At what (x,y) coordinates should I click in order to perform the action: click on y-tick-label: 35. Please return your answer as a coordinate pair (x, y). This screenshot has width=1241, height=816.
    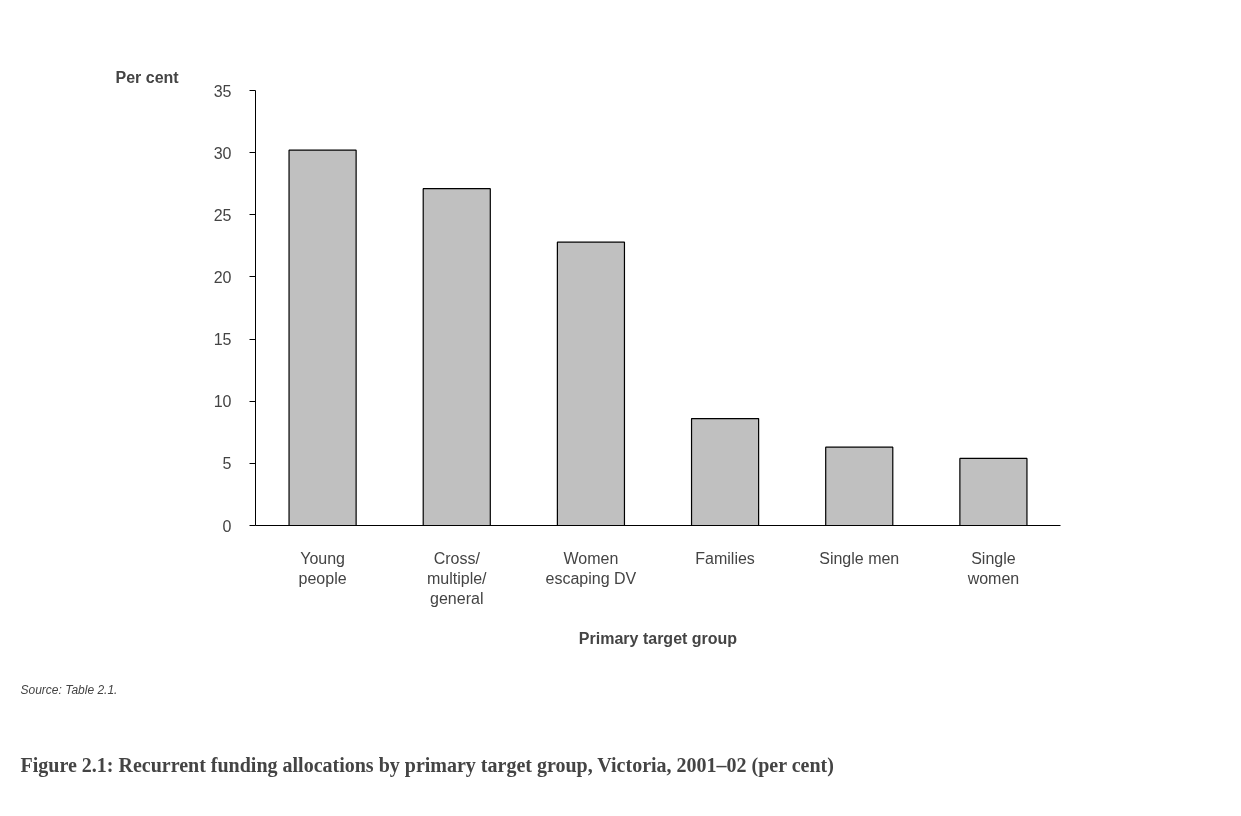
    Looking at the image, I should click on (222, 91).